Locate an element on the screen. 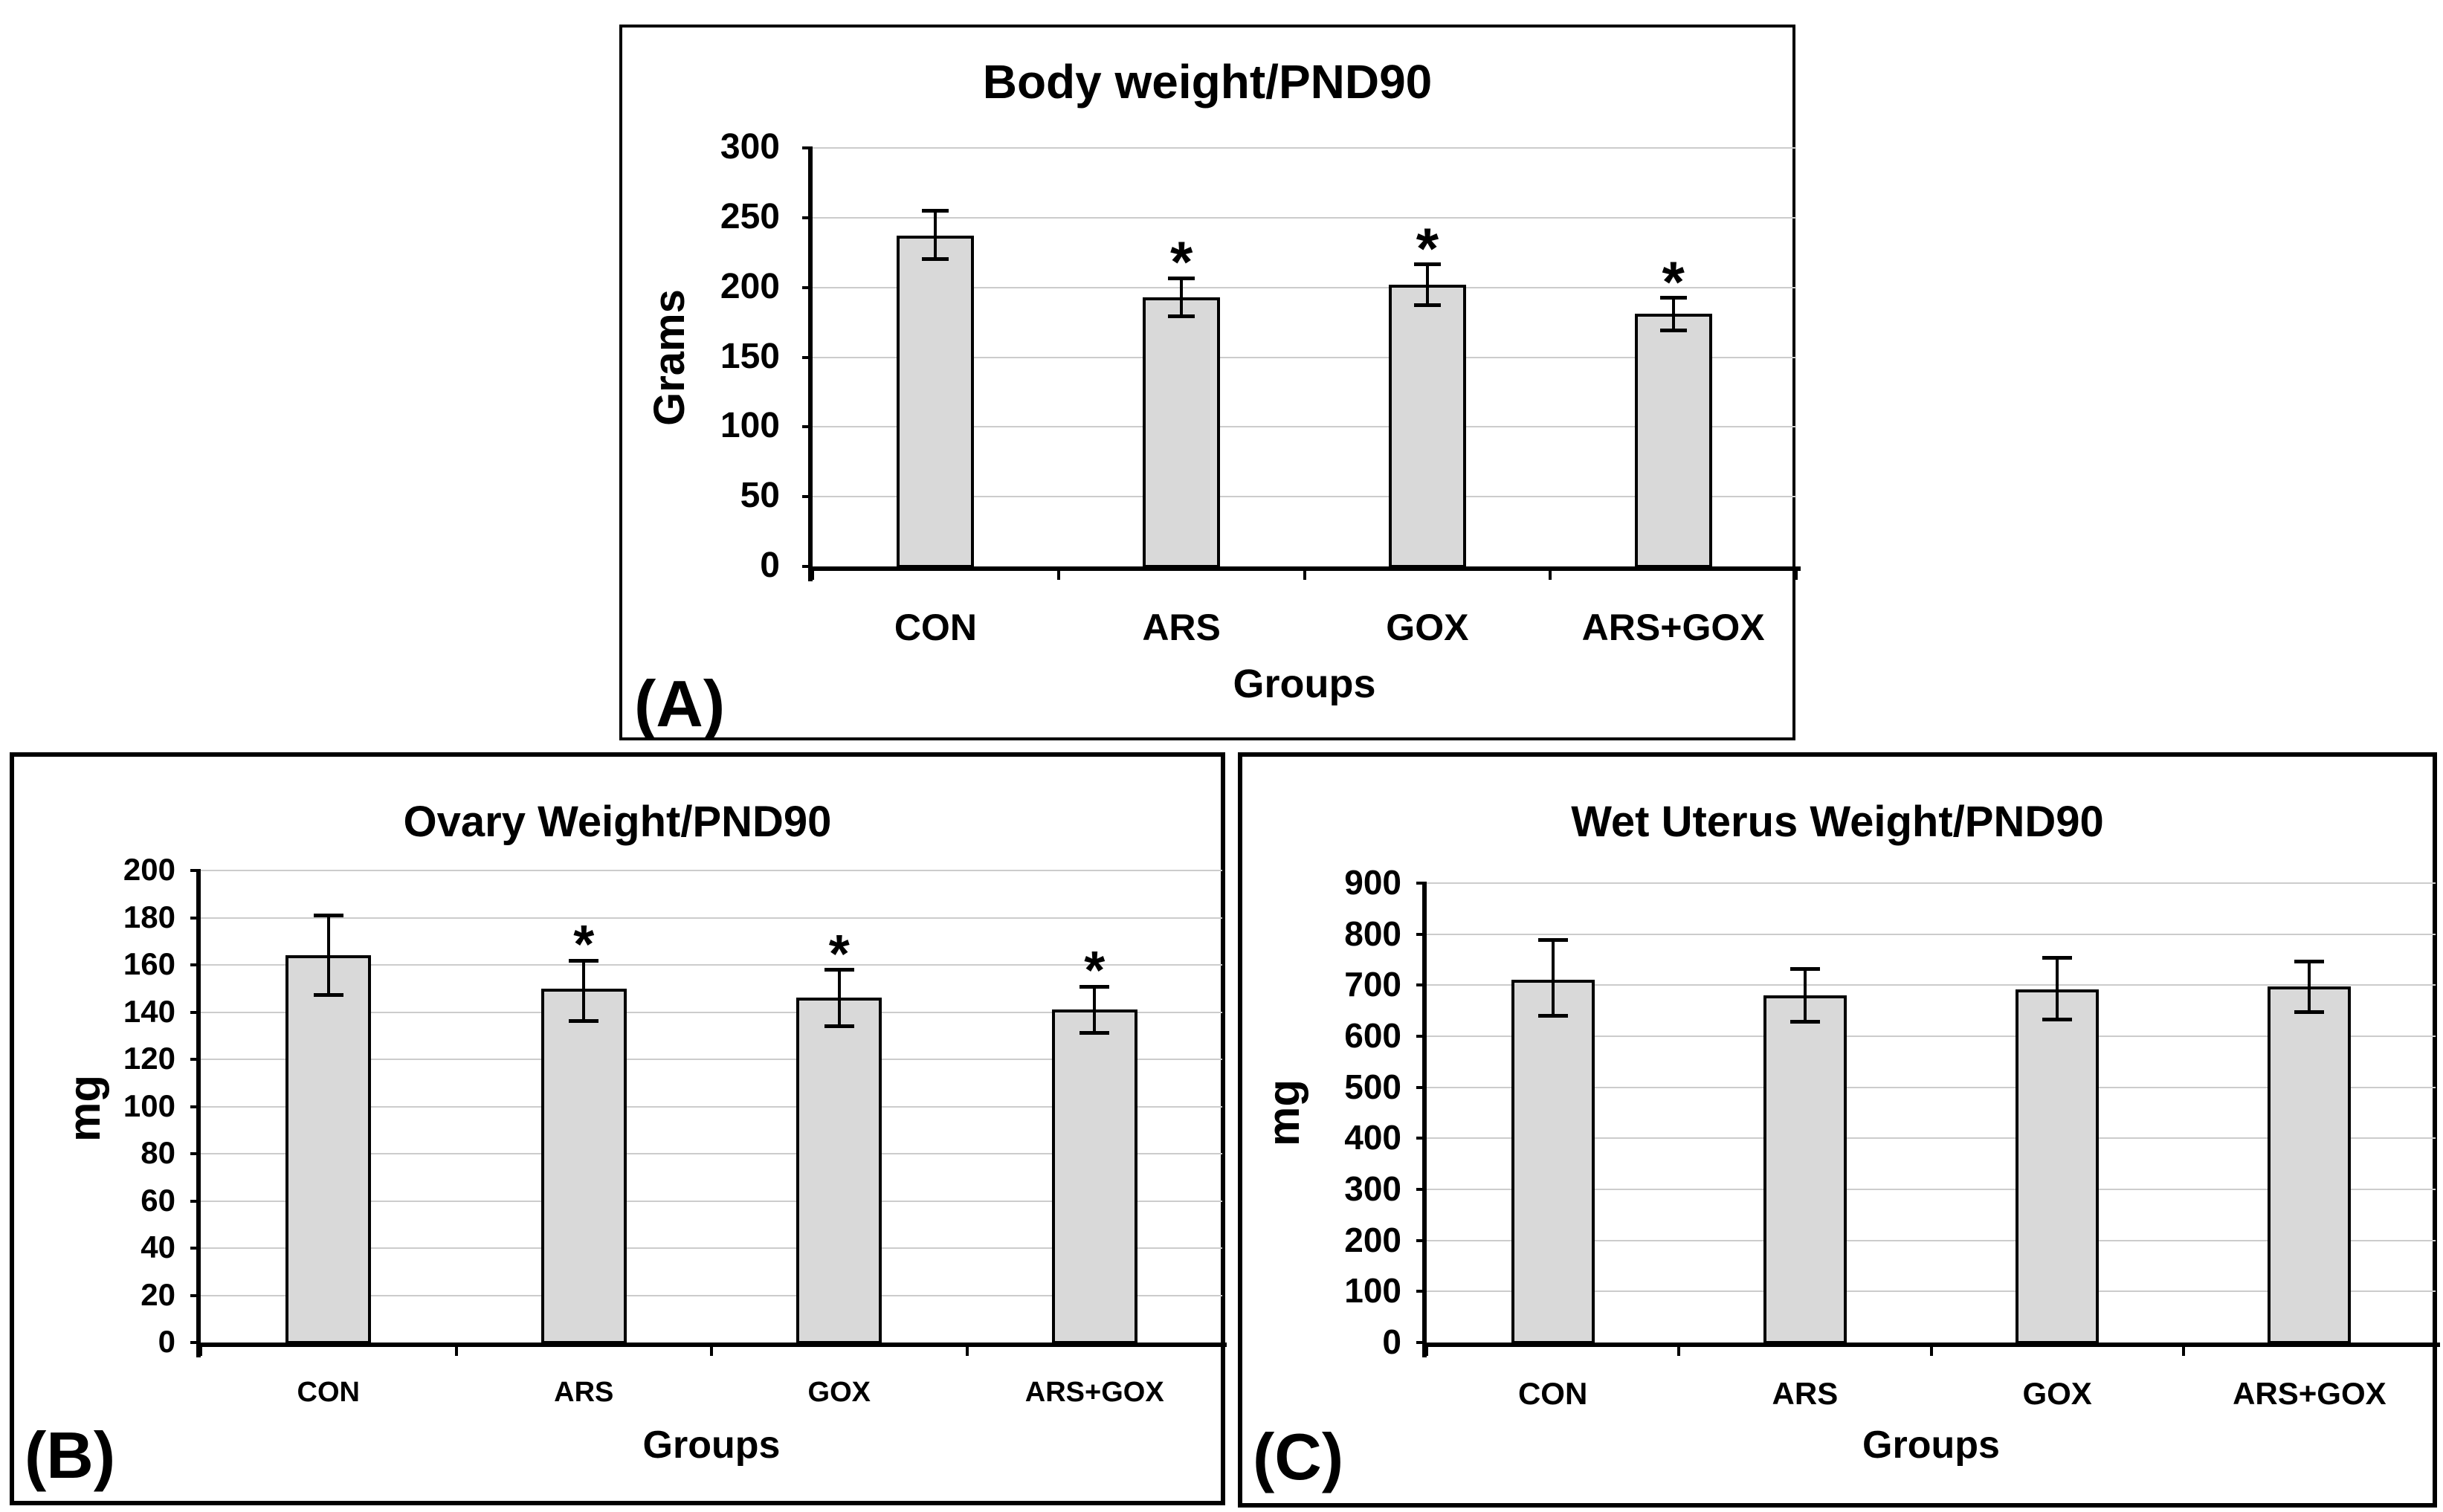  y-tick-label: 150 is located at coordinates (750, 356).